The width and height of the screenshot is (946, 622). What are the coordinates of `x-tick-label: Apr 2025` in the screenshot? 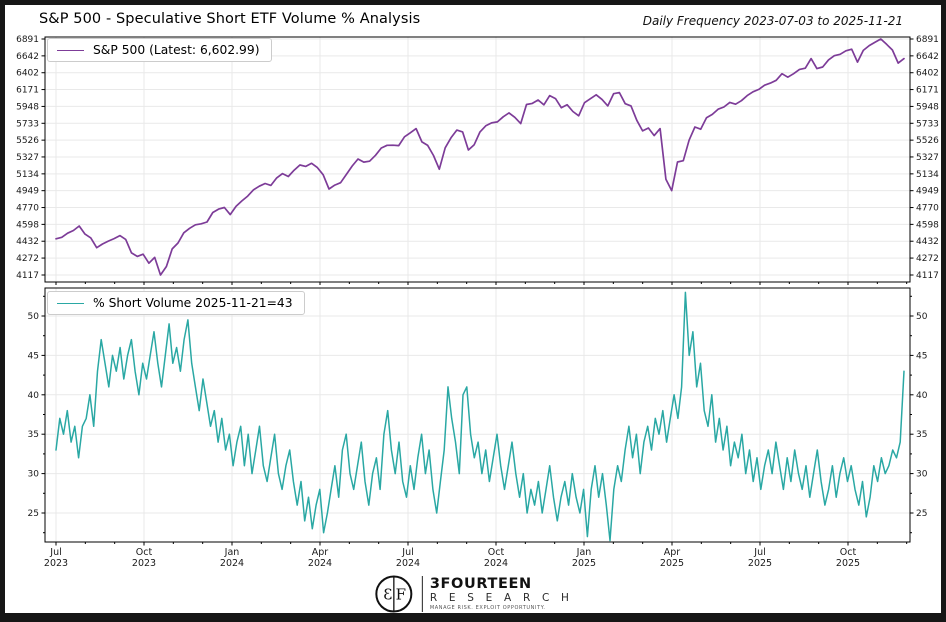 It's located at (672, 558).